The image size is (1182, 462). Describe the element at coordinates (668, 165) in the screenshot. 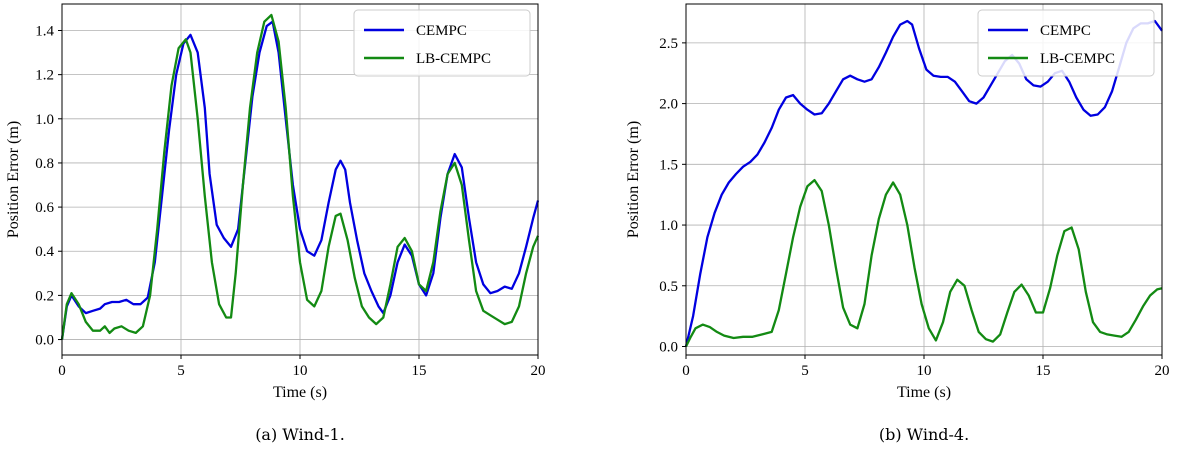

I see `y-tick-label: 1.5` at that location.